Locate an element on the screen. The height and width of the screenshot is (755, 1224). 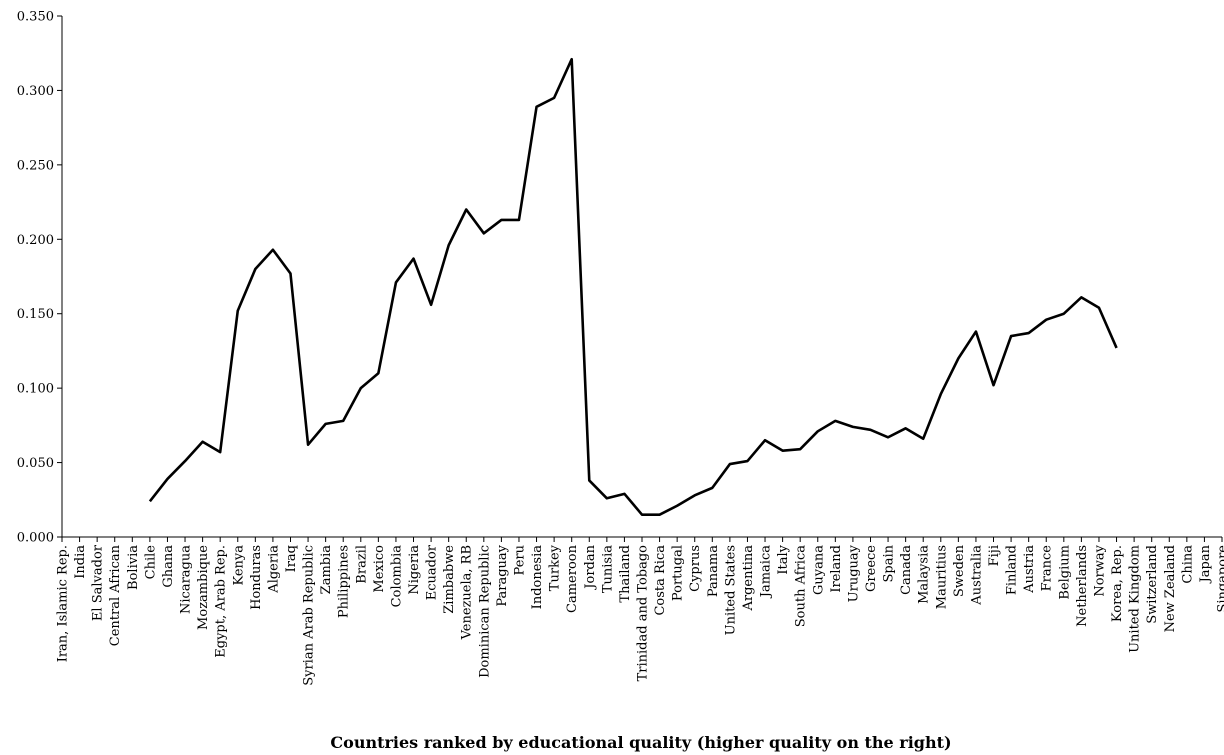
y-tick-label: 0.300 is located at coordinates (35, 91).